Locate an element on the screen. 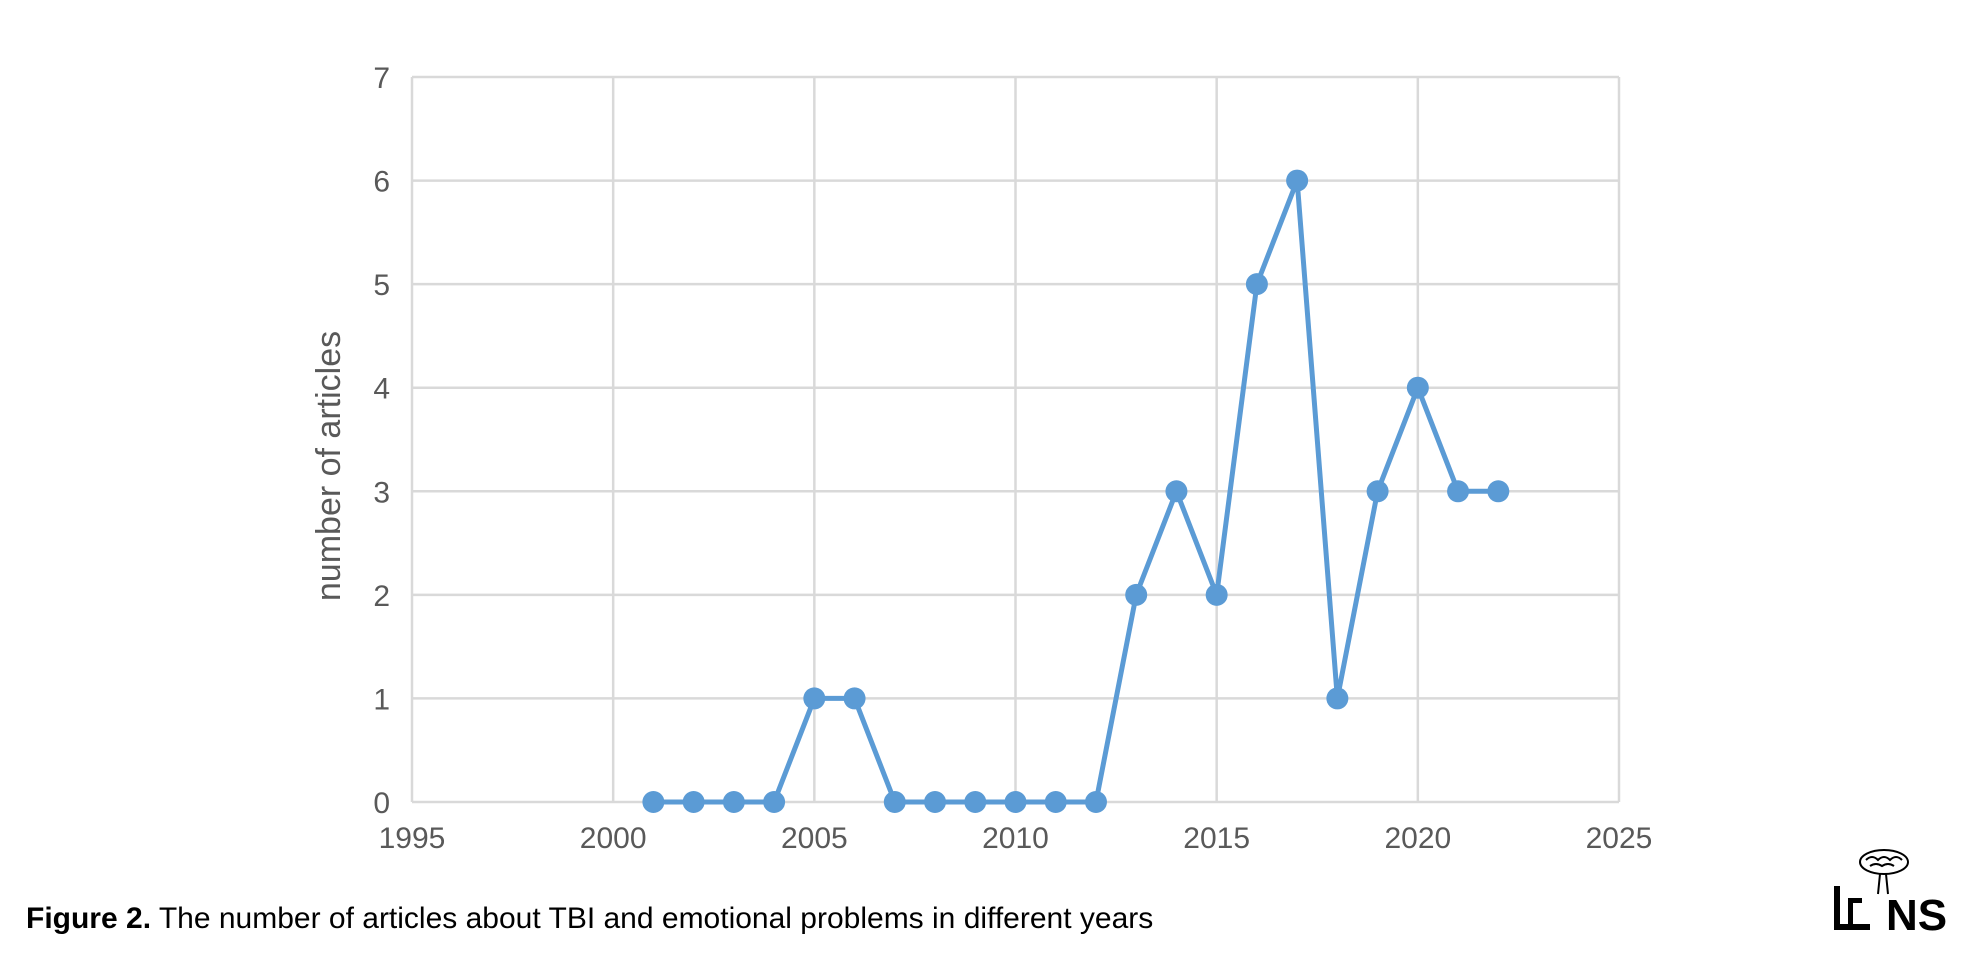  y-tick-label: 3 is located at coordinates (381, 492).